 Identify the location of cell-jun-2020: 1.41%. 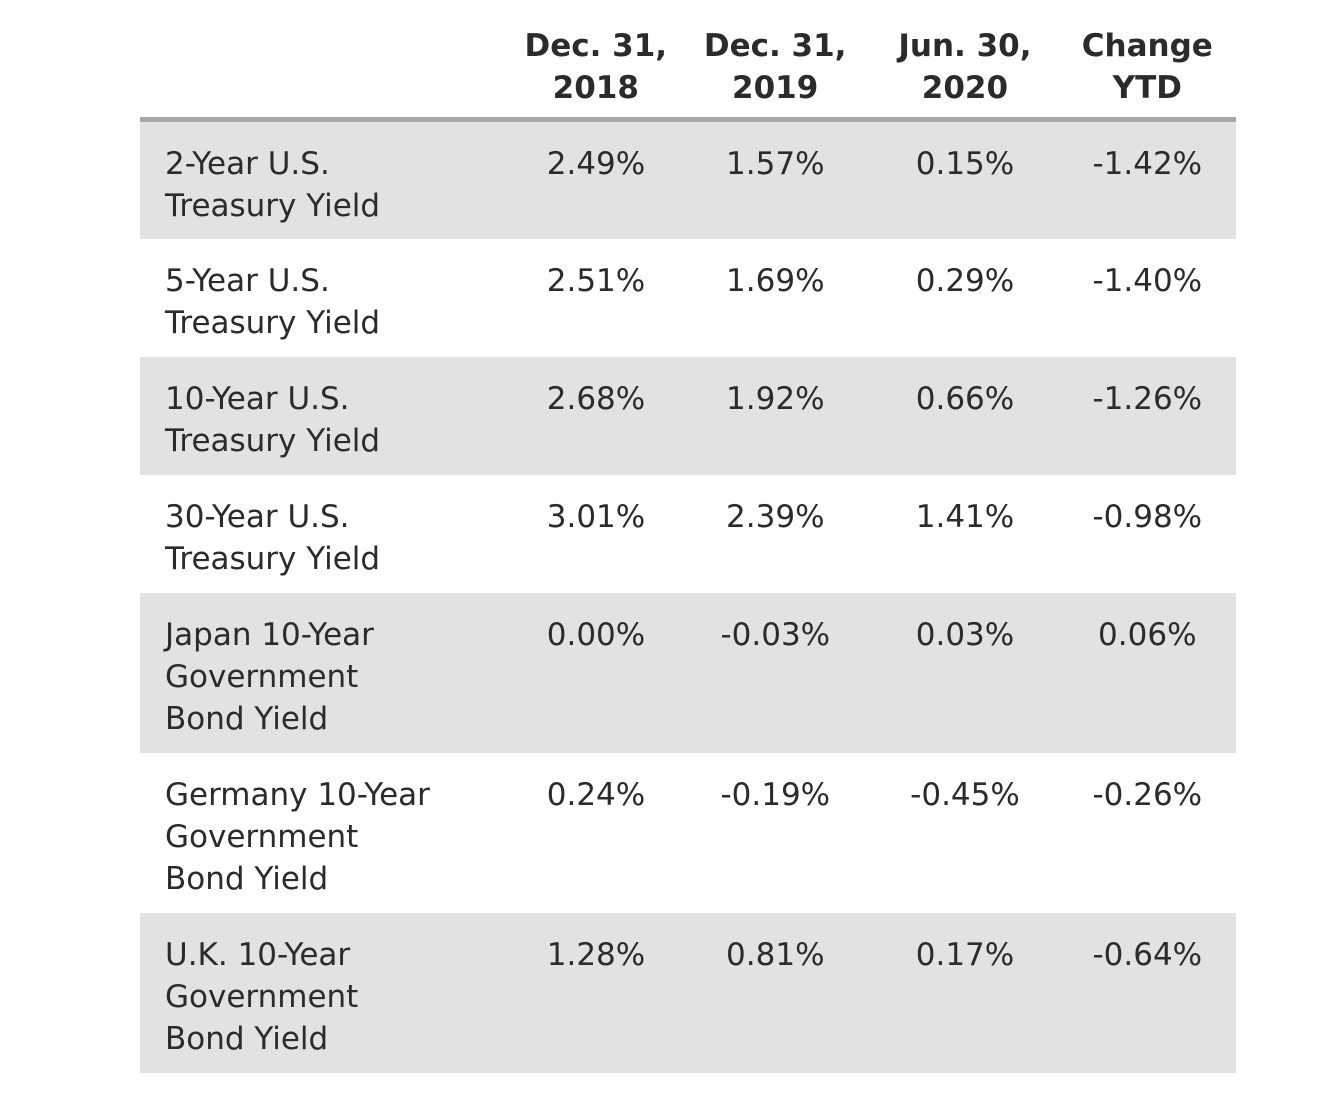
(965, 517).